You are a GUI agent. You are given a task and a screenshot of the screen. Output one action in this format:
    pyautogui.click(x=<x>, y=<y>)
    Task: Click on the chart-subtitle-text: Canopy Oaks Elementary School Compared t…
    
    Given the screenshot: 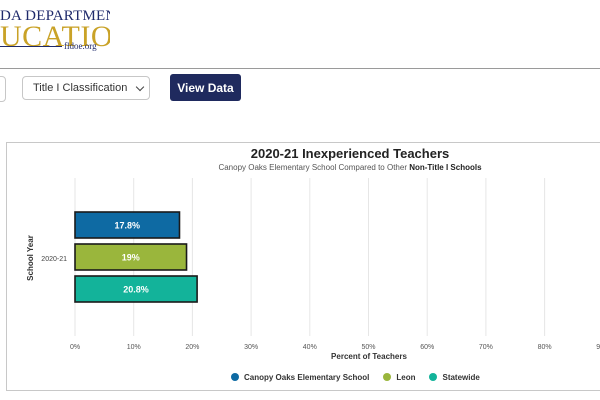 What is the action you would take?
    pyautogui.click(x=314, y=167)
    